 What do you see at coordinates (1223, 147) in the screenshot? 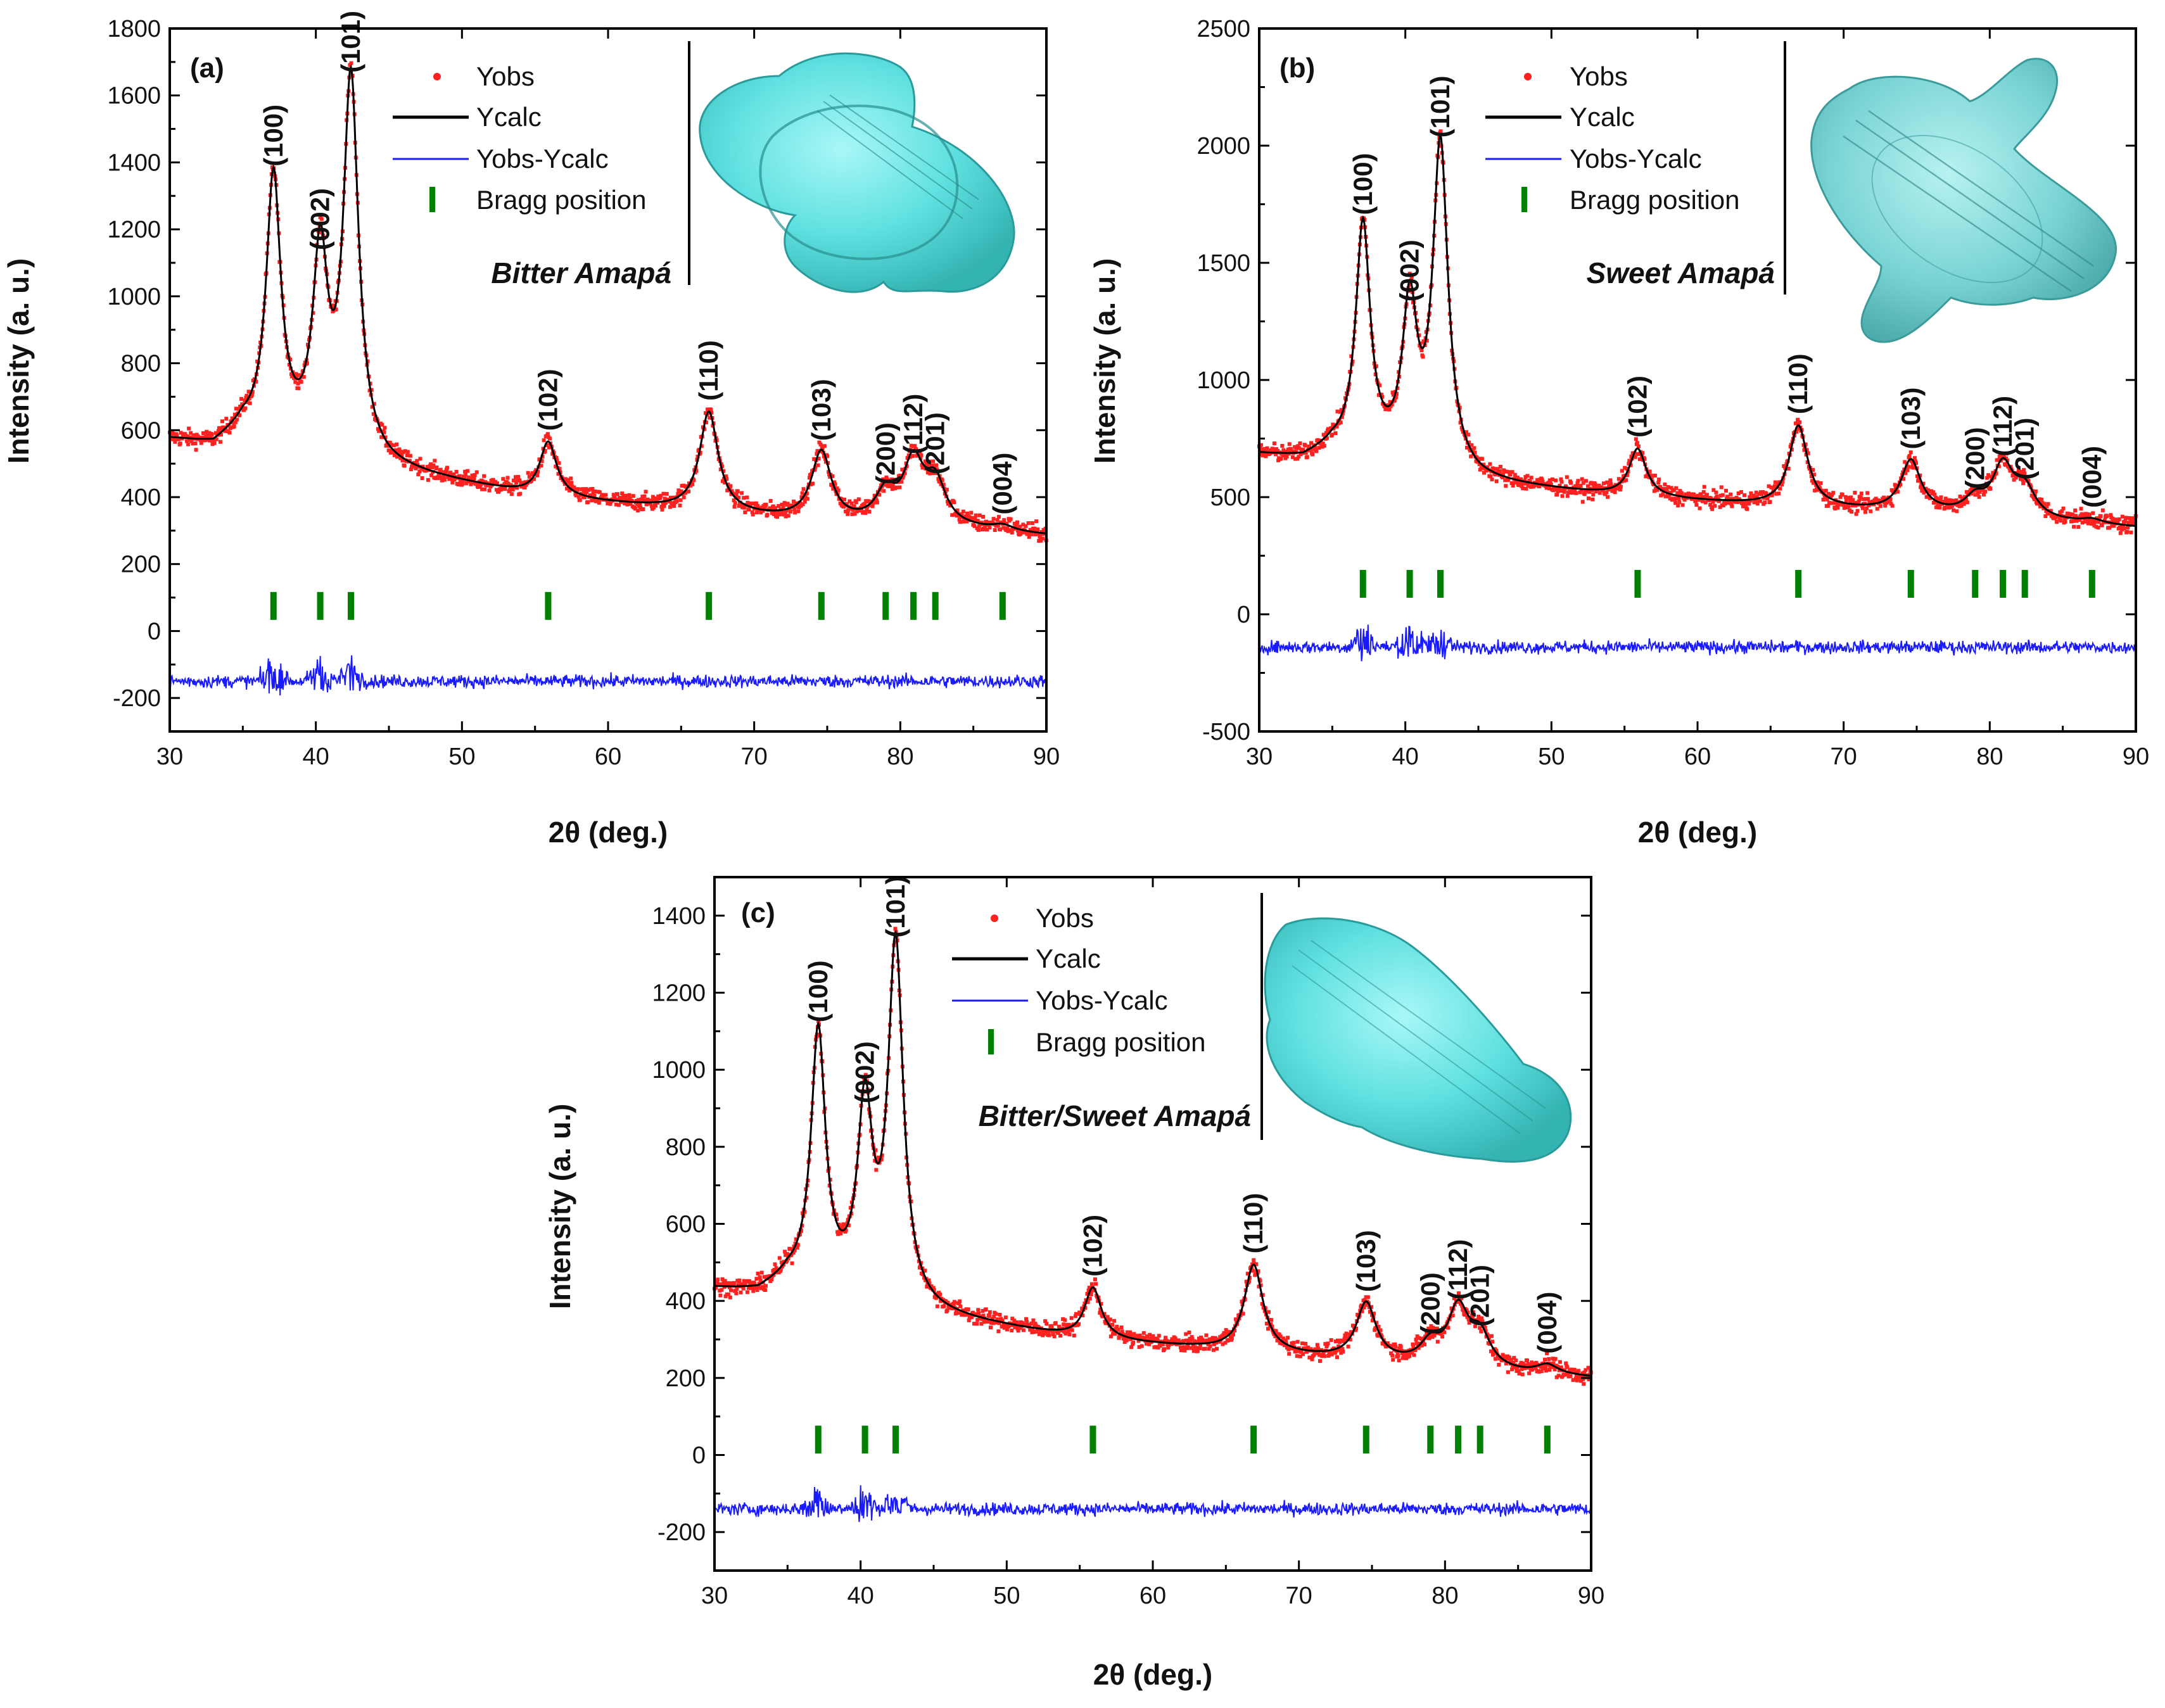
I see `y-tick-label: 2000` at bounding box center [1223, 147].